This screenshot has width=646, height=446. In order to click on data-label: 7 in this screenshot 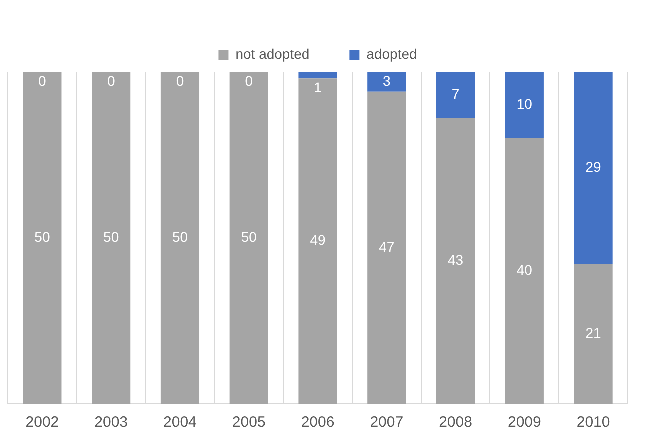, I will do `click(456, 94)`.